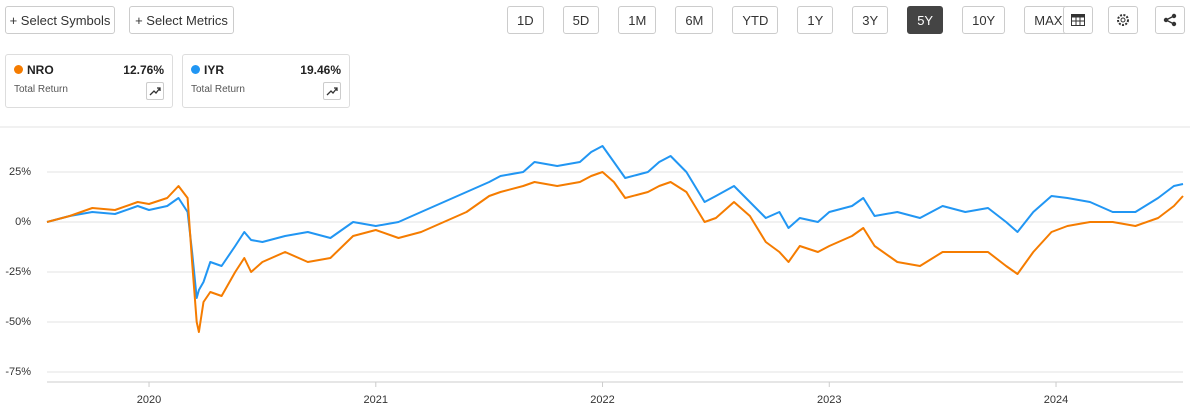  What do you see at coordinates (694, 20) in the screenshot?
I see `range-button: 6M` at bounding box center [694, 20].